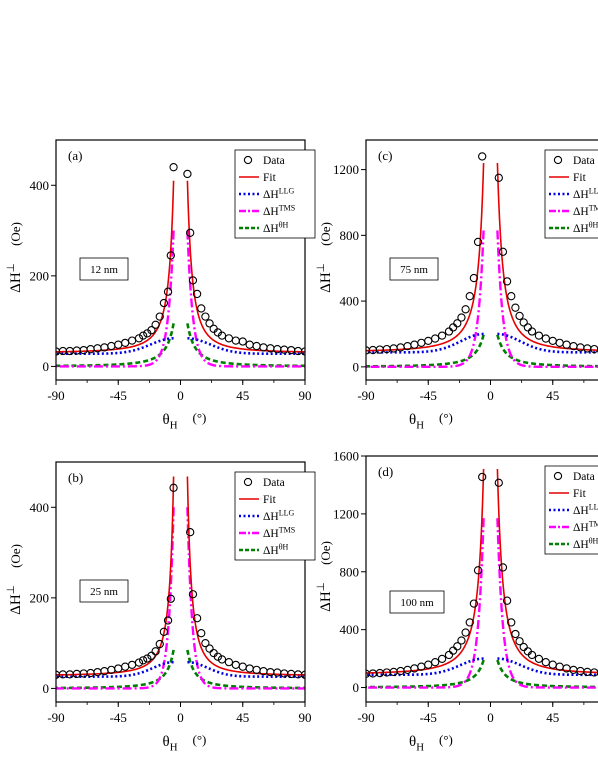  I want to click on x-tick-label: 0, so click(490, 717).